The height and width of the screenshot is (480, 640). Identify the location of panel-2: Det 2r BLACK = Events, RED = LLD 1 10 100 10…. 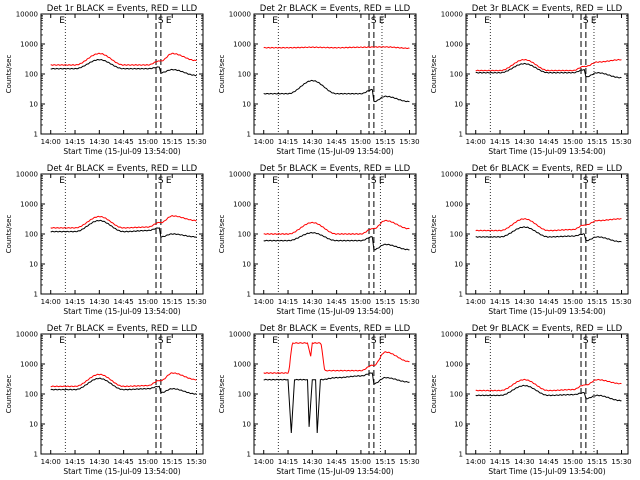
(319, 80).